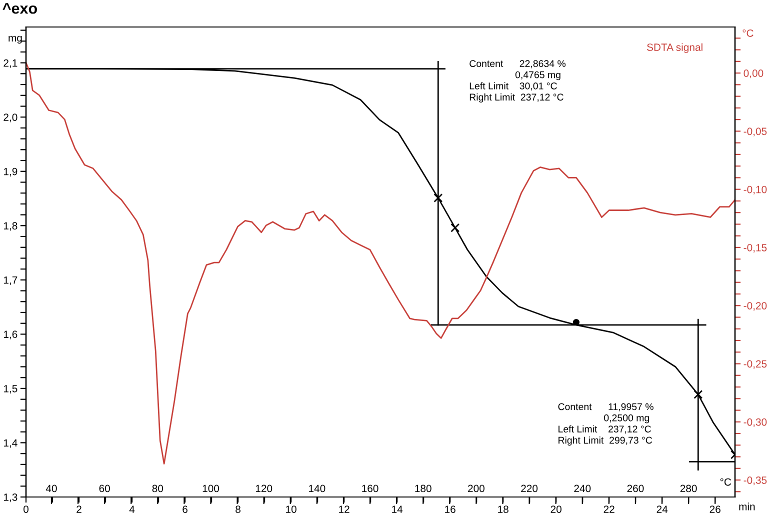 This screenshot has height=518, width=779. I want to click on x-axis-title: min, so click(747, 506).